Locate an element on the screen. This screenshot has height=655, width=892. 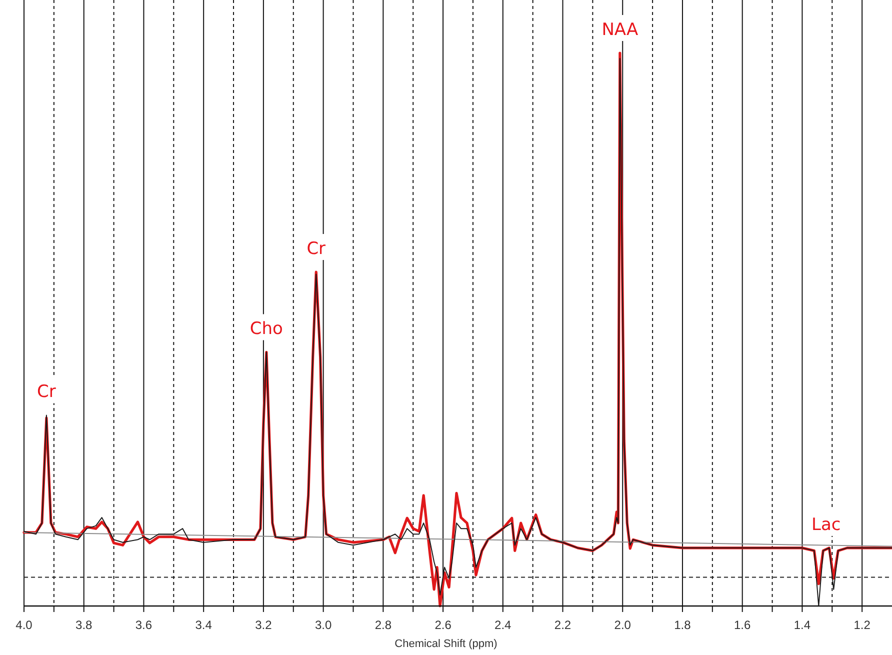
x-tick-label: 3.0 is located at coordinates (323, 625).